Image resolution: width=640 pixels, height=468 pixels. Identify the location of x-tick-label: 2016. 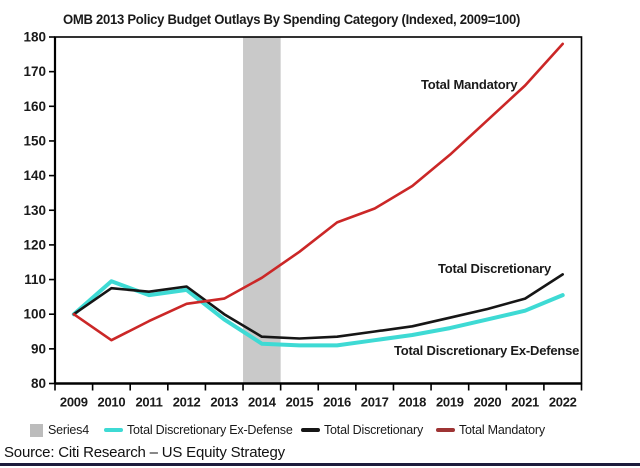
(337, 402).